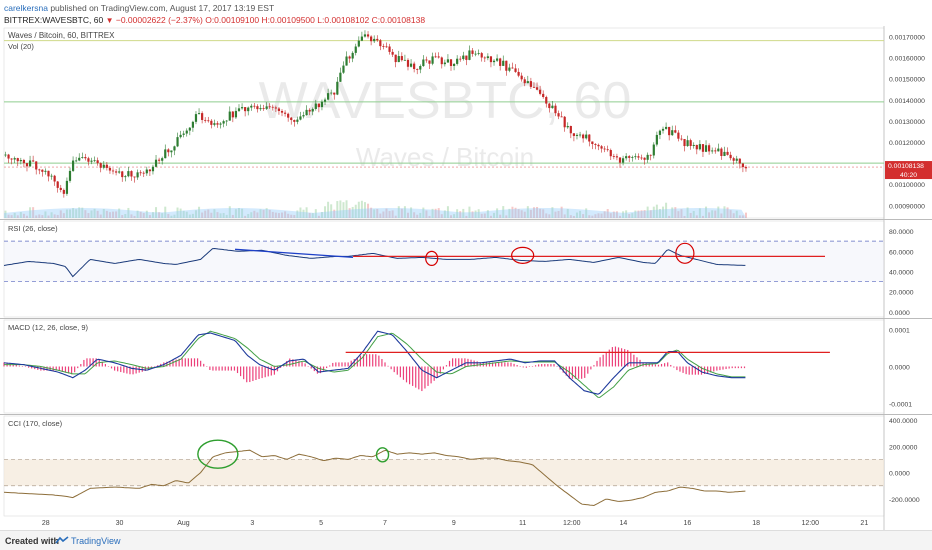 Image resolution: width=932 pixels, height=550 pixels. Describe the element at coordinates (901, 293) in the screenshot. I see `rsi-tick-label: 20.0000` at that location.